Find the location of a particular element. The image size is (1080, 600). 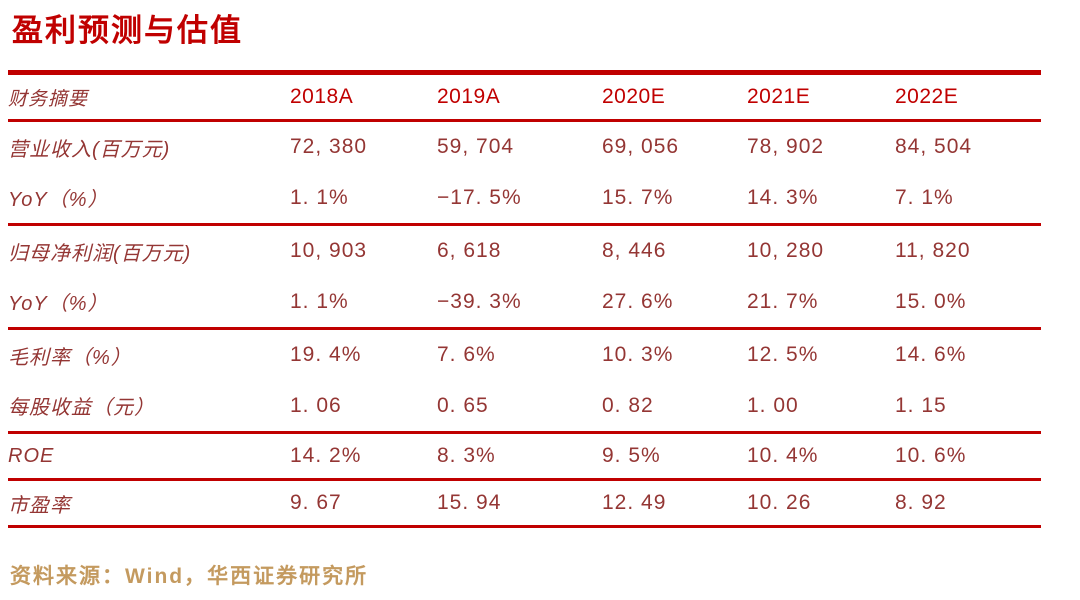

table-row-roe: ROE 14. 2% 8. 3% 9. 5% 10. 4% 10. 6% is located at coordinates (524, 456).